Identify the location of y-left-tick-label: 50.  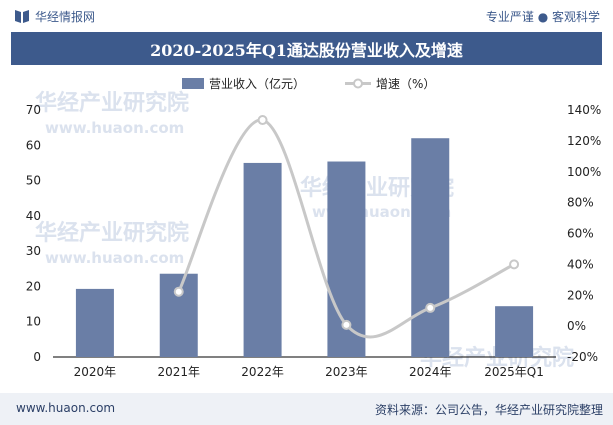
(33, 181).